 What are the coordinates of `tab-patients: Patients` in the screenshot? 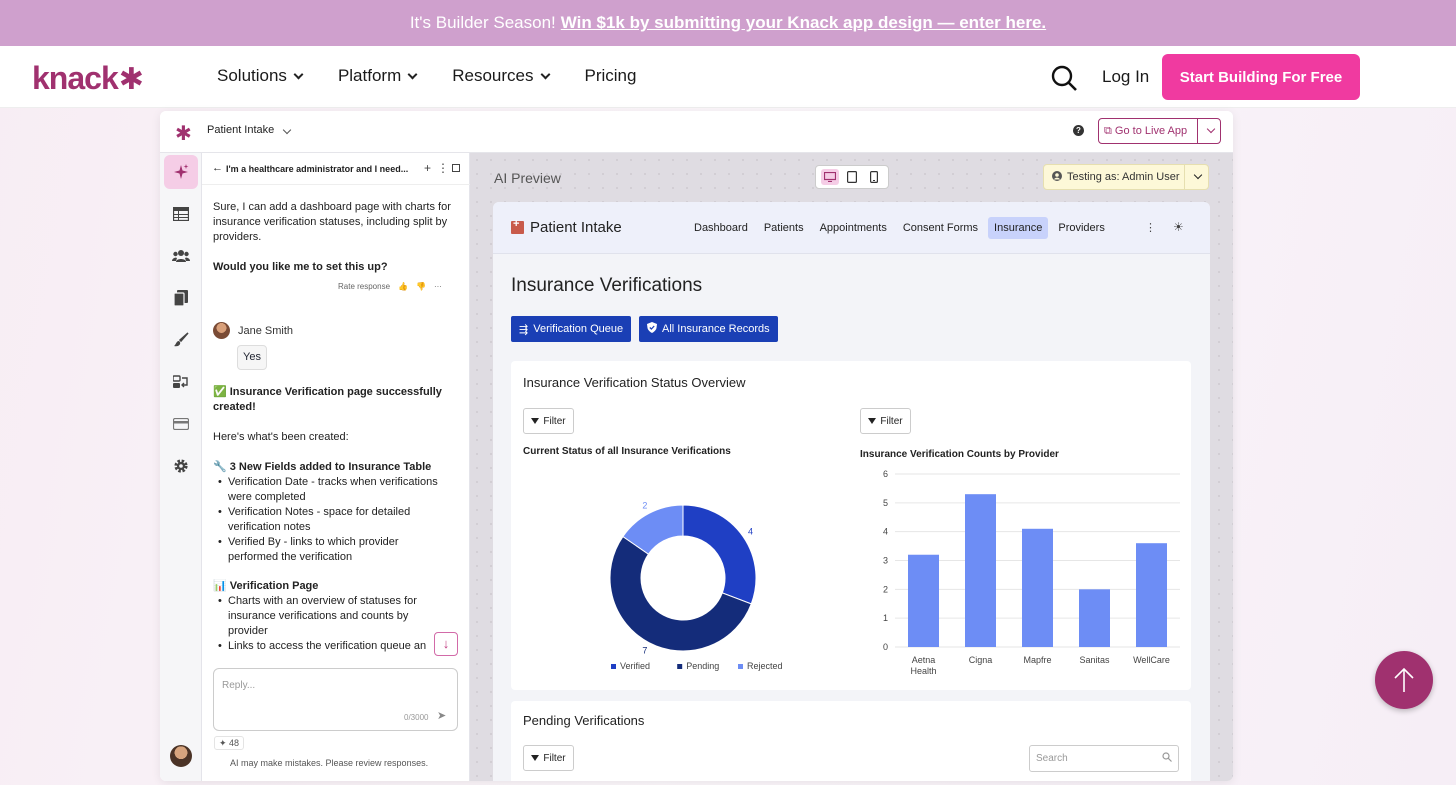 It's located at (783, 228).